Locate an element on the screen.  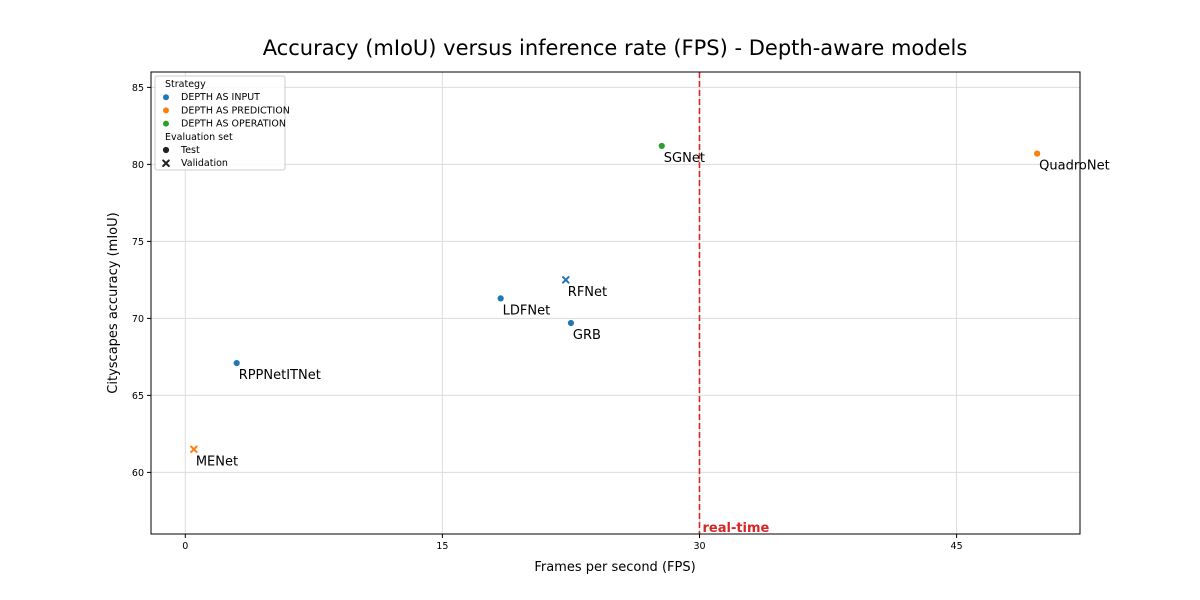
point-label-quadronet: QuadroNet is located at coordinates (1074, 166).